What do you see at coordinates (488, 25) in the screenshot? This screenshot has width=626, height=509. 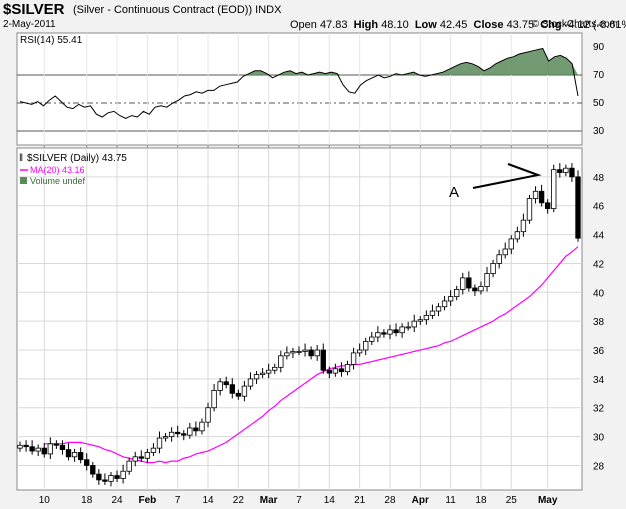 I see `close-label: Close` at bounding box center [488, 25].